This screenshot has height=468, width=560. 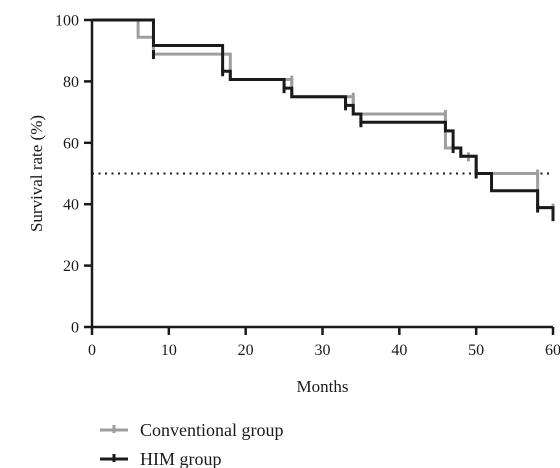 I want to click on legend-label: Conventional group, so click(x=211, y=430).